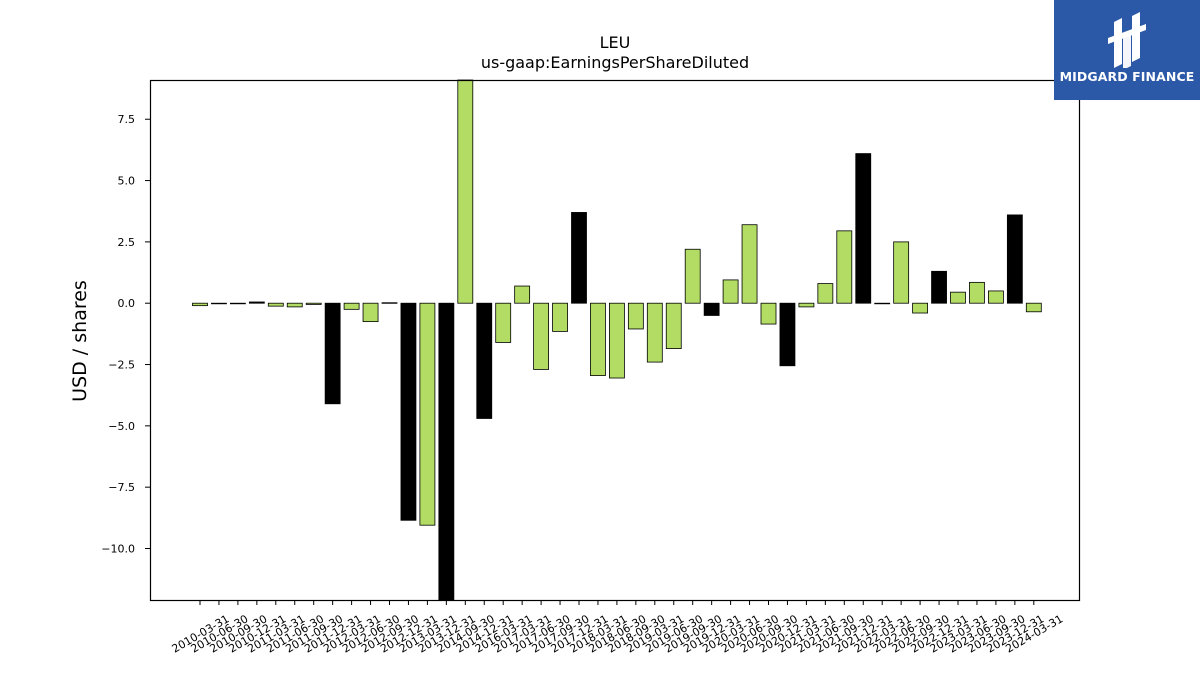  What do you see at coordinates (127, 181) in the screenshot?
I see `y-tick-label: 5.0` at bounding box center [127, 181].